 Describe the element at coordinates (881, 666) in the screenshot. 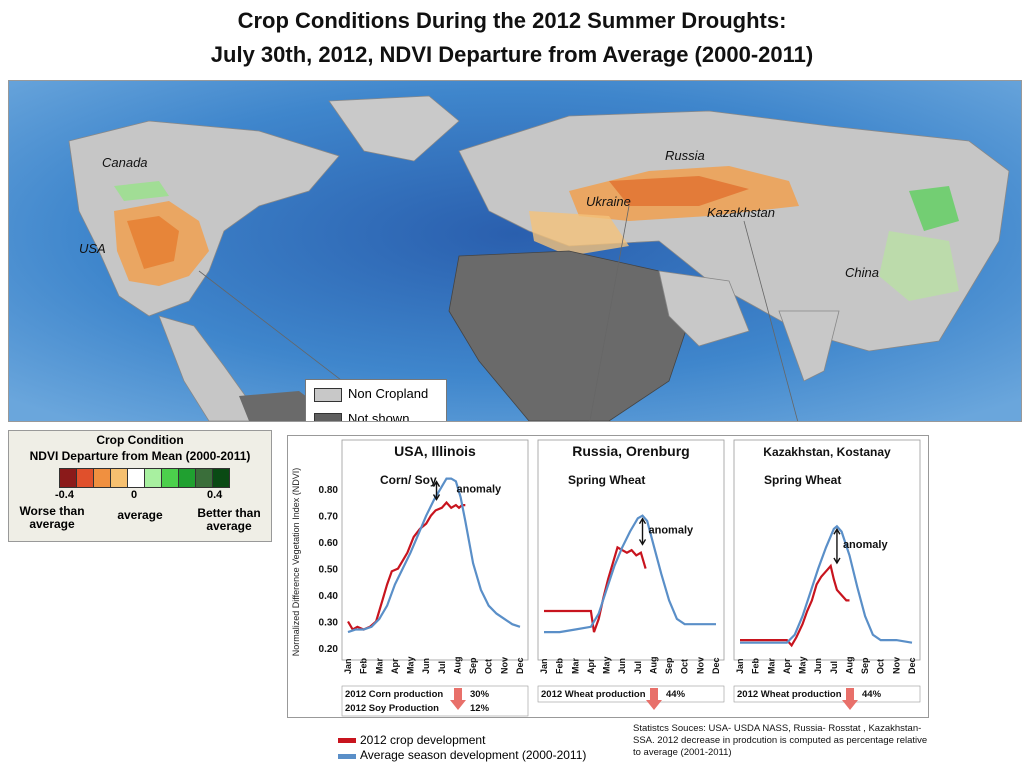

I see `x-tick-2-9: Oct` at that location.